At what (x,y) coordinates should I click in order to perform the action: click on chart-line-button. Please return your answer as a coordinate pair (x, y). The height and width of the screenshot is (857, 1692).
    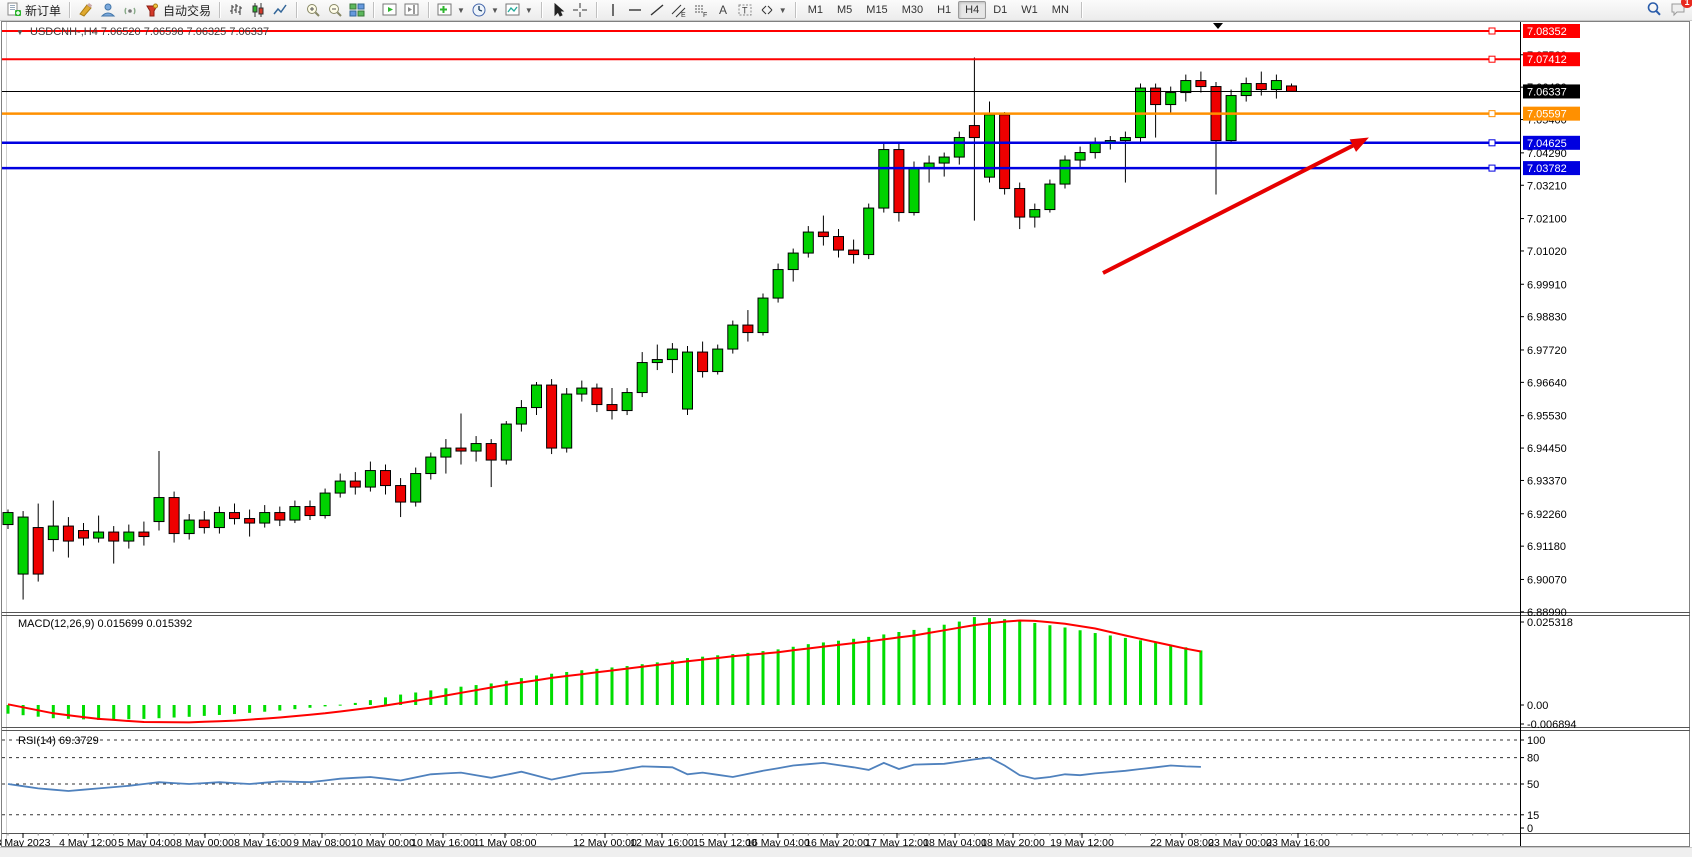
    Looking at the image, I should click on (280, 10).